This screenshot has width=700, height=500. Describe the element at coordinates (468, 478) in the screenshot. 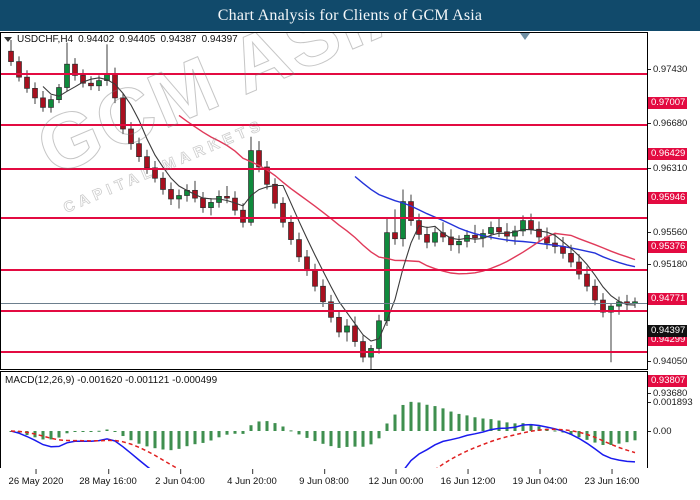

I see `date-tick: 16 Jun 12:00` at that location.